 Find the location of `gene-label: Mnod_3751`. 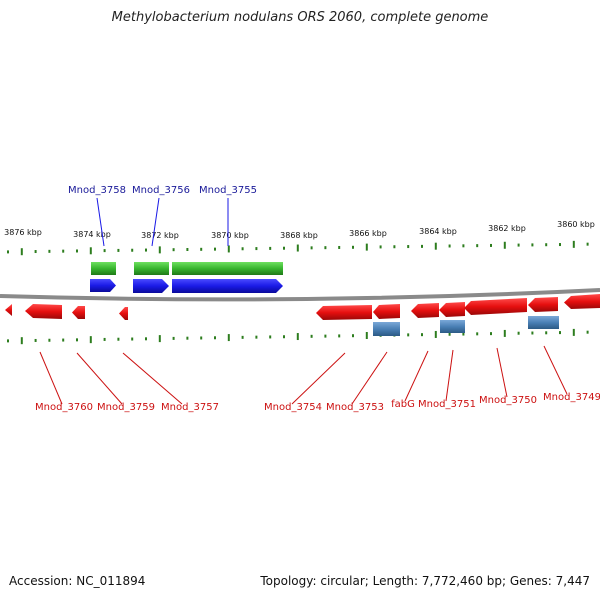

gene-label: Mnod_3751 is located at coordinates (447, 404).